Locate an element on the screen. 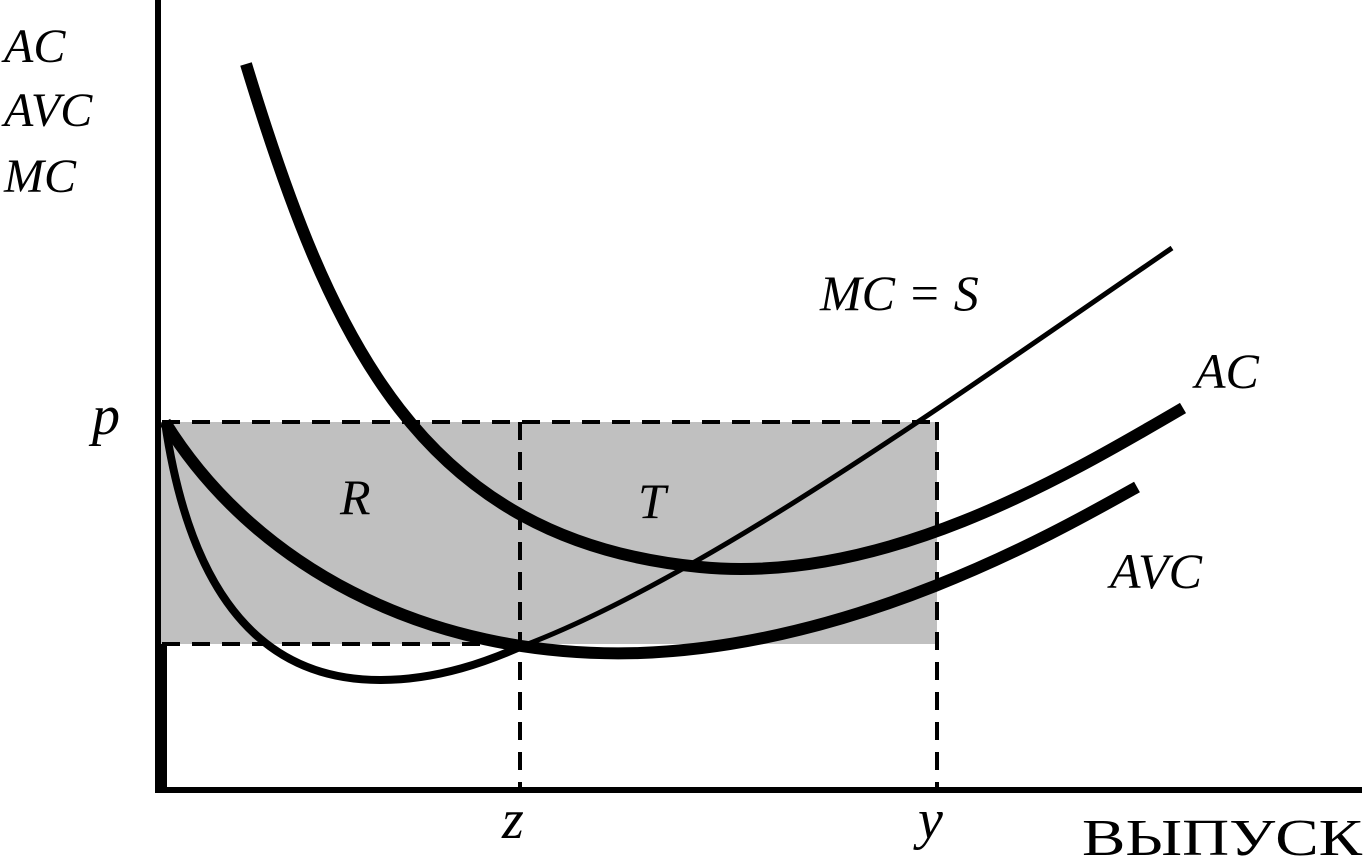 The image size is (1370, 858). y-axis-label-ac: AC is located at coordinates (33, 46).